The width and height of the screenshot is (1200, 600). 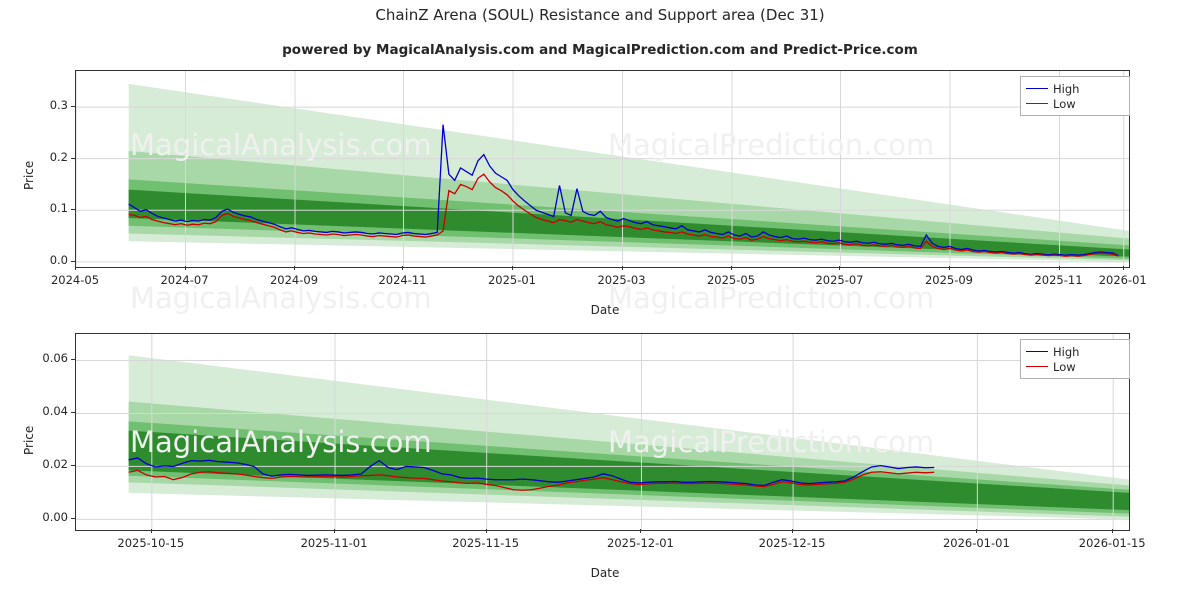 I want to click on x-tick-label: 2026-01-01, so click(x=976, y=543).